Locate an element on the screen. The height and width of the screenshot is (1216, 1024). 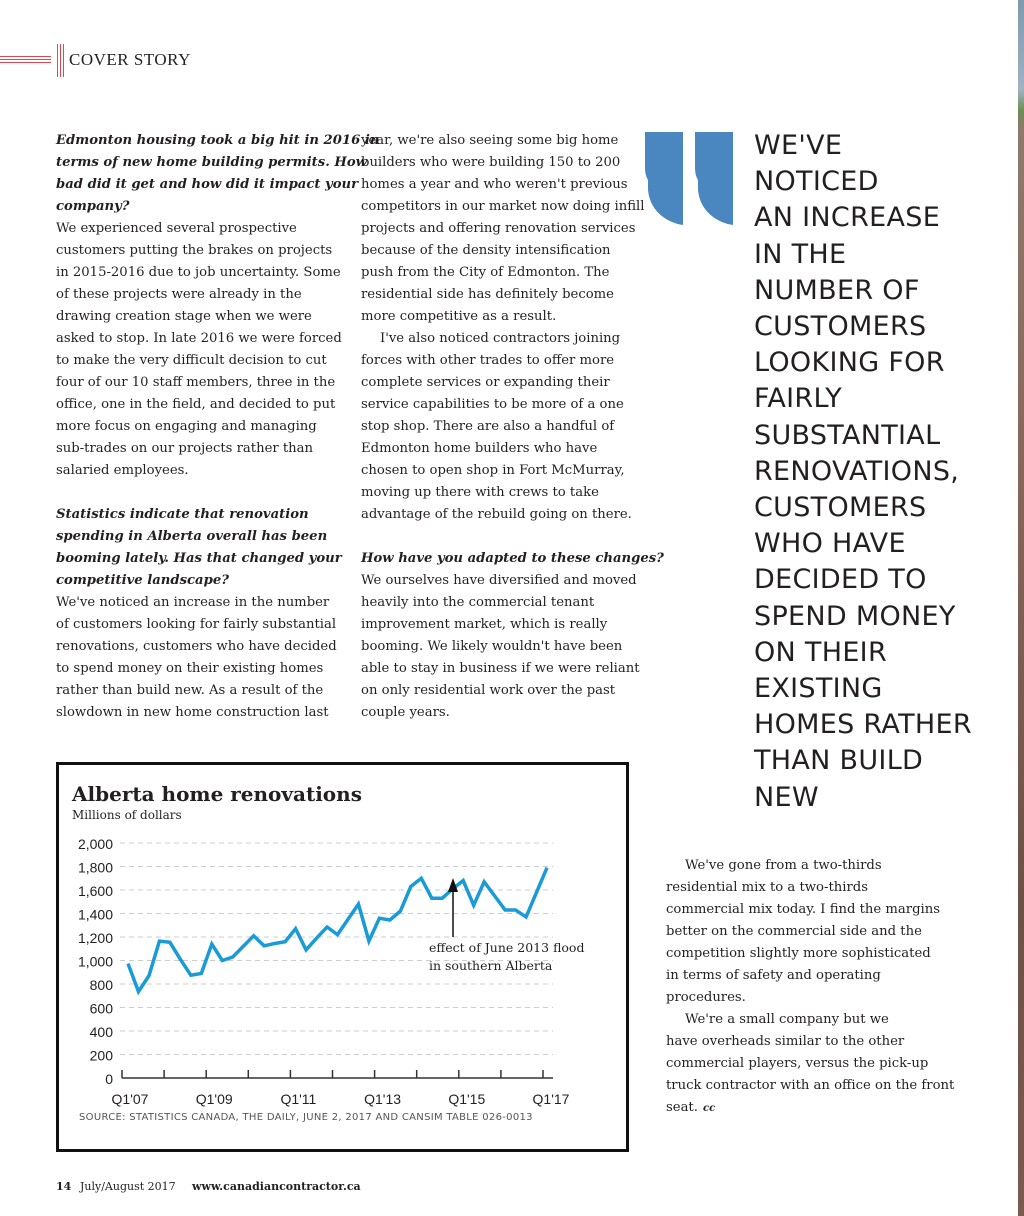
text-line: more focus on engaging and managing is located at coordinates (186, 426).